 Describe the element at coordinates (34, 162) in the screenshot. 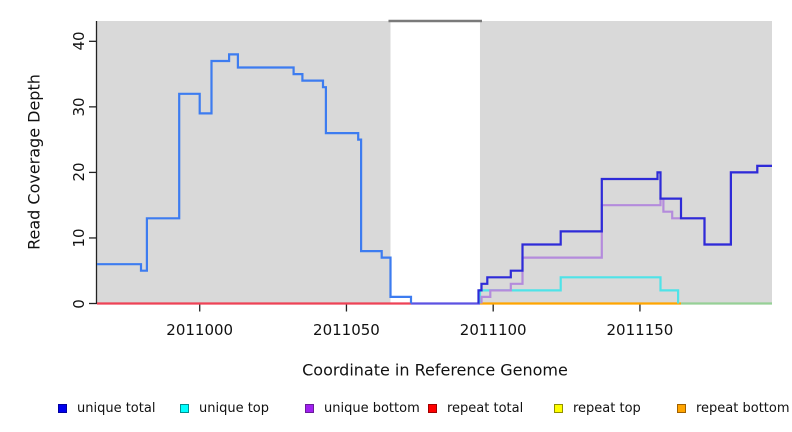

I see `y-axis-title: Read Coverage Depth` at that location.